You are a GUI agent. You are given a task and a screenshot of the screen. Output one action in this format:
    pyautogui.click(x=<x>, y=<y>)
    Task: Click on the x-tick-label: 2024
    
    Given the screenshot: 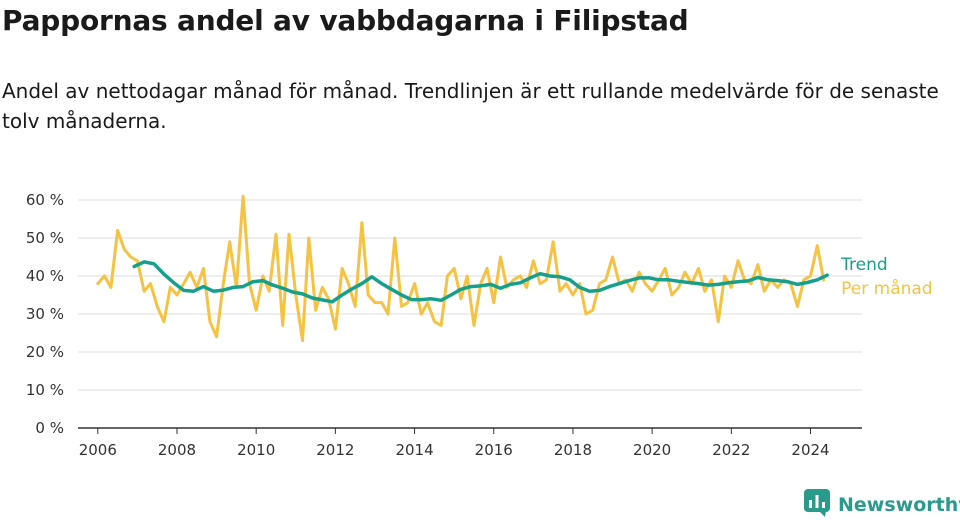 What is the action you would take?
    pyautogui.click(x=810, y=450)
    